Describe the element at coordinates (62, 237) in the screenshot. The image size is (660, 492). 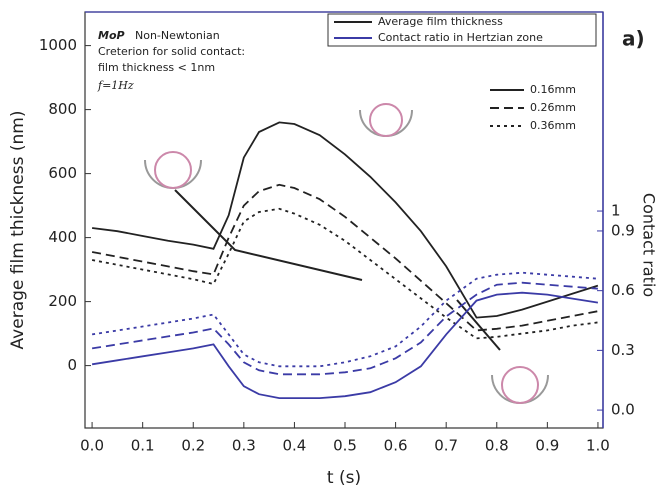
I see `y-tick-label: 400` at that location.